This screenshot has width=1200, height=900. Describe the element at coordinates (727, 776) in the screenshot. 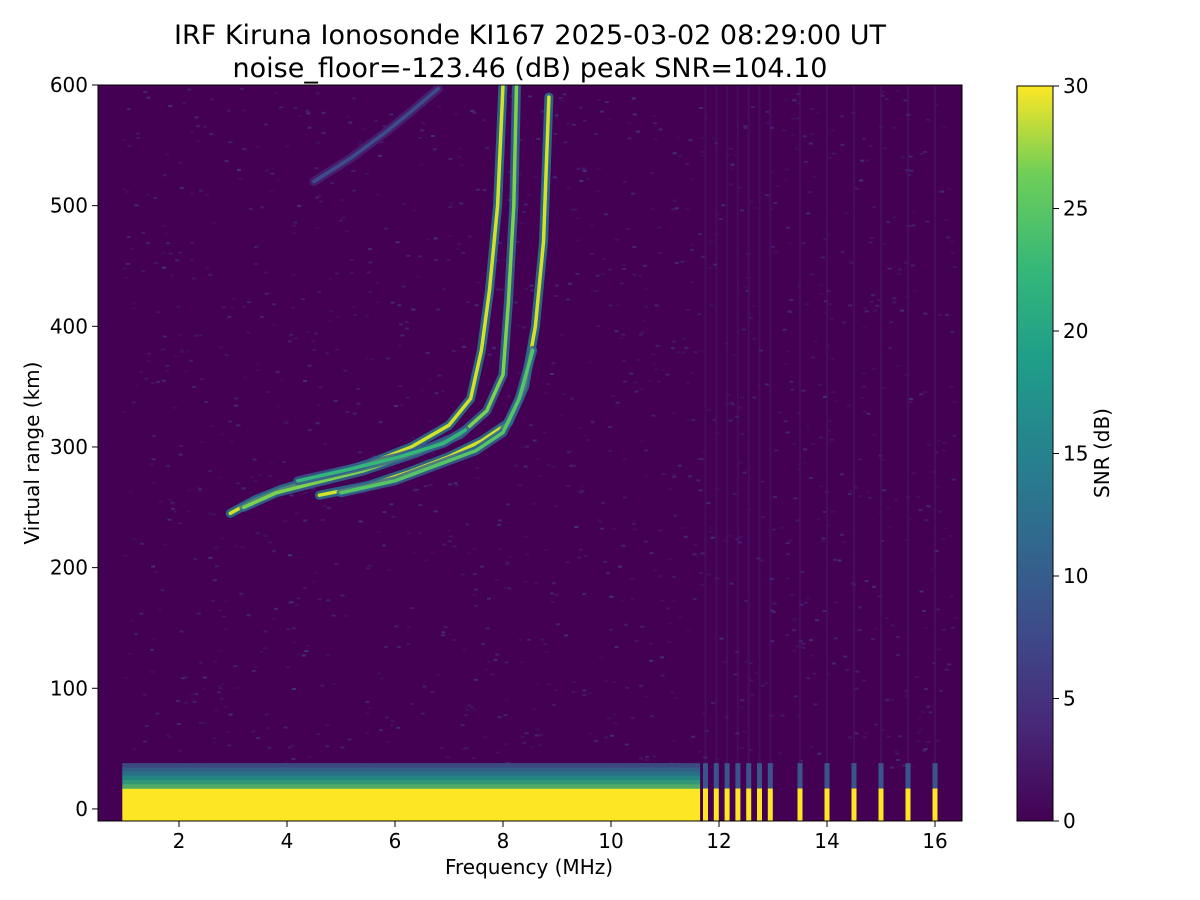

I see `high-freq-column-edge` at that location.